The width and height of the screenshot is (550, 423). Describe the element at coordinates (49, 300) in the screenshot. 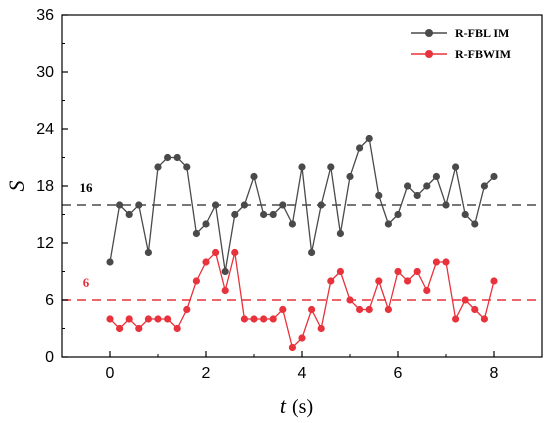

I see `y-tick-label: 6` at that location.